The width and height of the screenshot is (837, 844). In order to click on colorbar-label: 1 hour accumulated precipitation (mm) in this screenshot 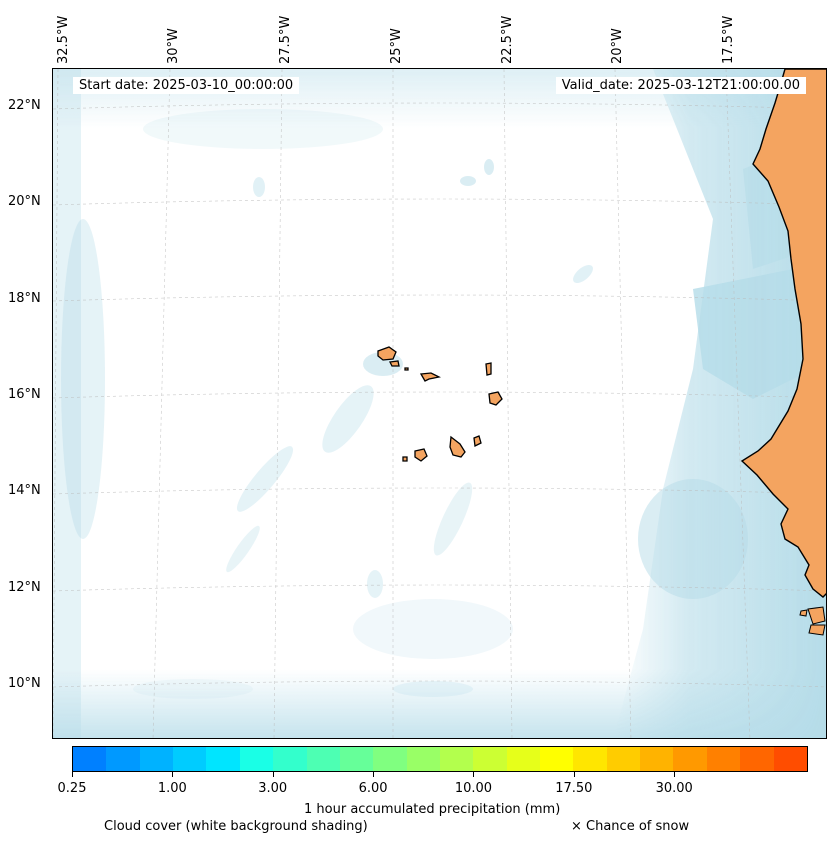, I will do `click(432, 809)`.